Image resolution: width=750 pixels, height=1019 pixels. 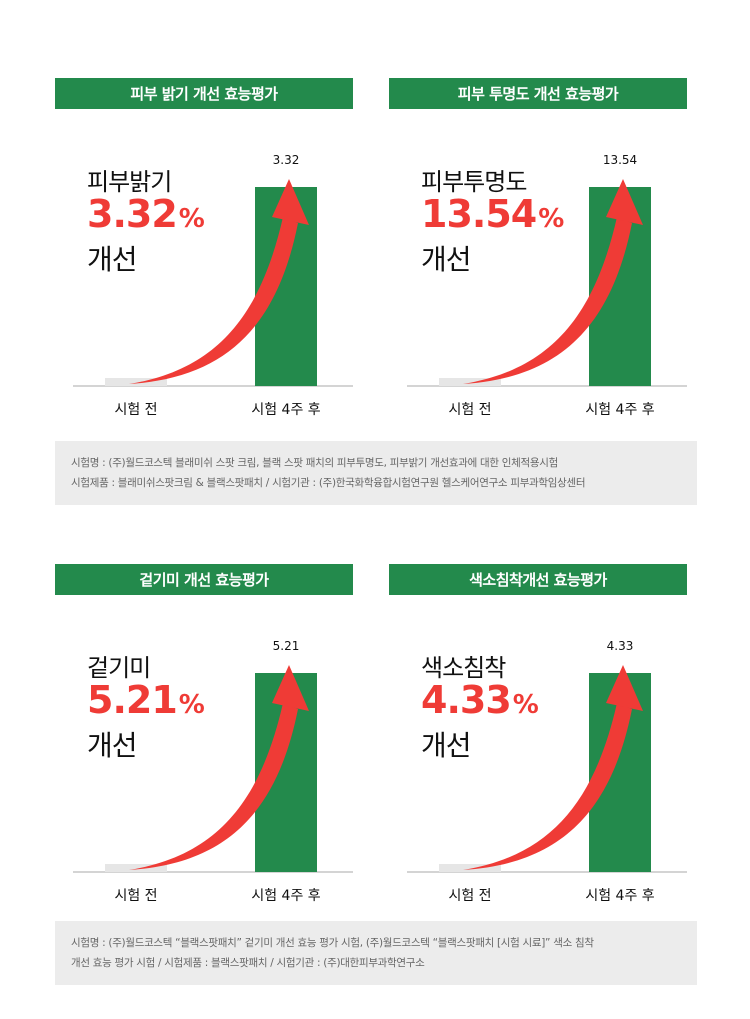 I want to click on chart-panel-melasma: 겉기미 개선 효능평가 겉기미 5.21% 개선 시험 전 시험 4주 후 5.21, so click(x=204, y=734).